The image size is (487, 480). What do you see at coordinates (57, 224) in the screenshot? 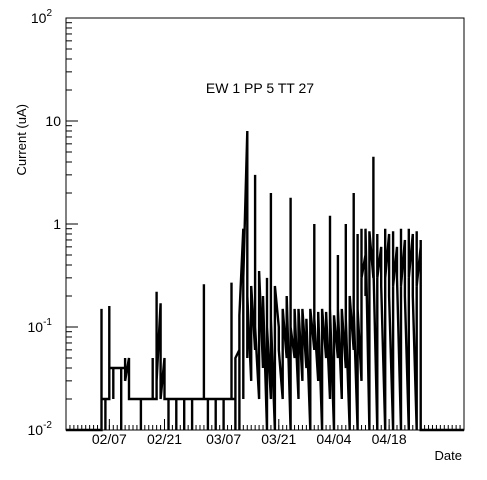
I see `y-tick-label: 1` at bounding box center [57, 224].